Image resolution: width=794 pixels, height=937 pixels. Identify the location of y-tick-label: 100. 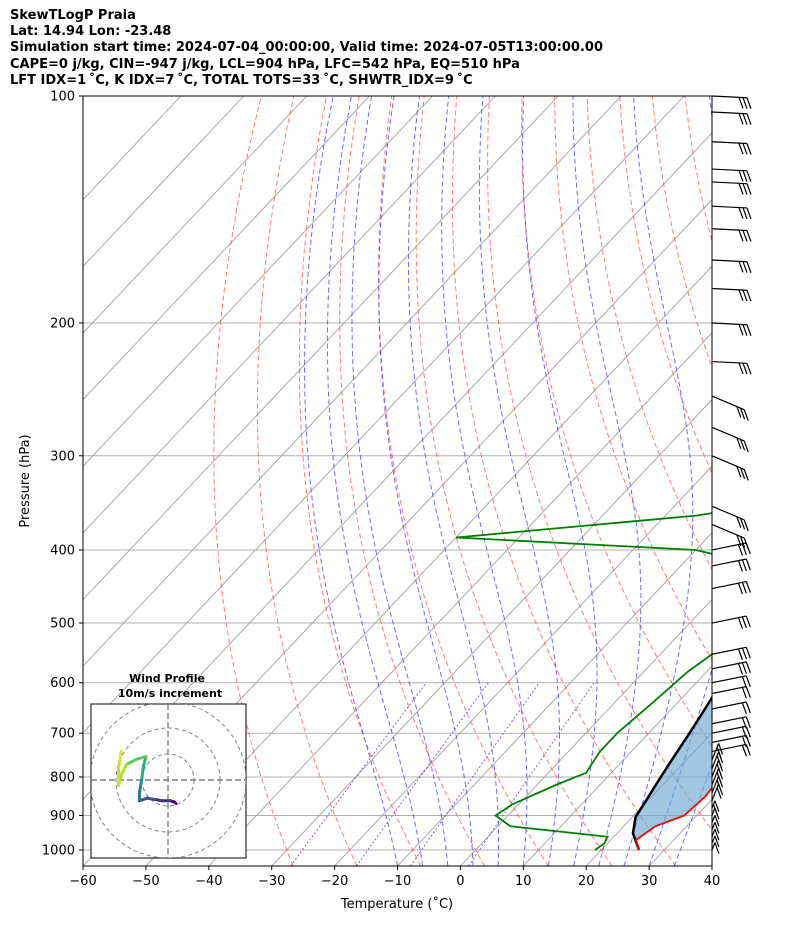
(62, 97).